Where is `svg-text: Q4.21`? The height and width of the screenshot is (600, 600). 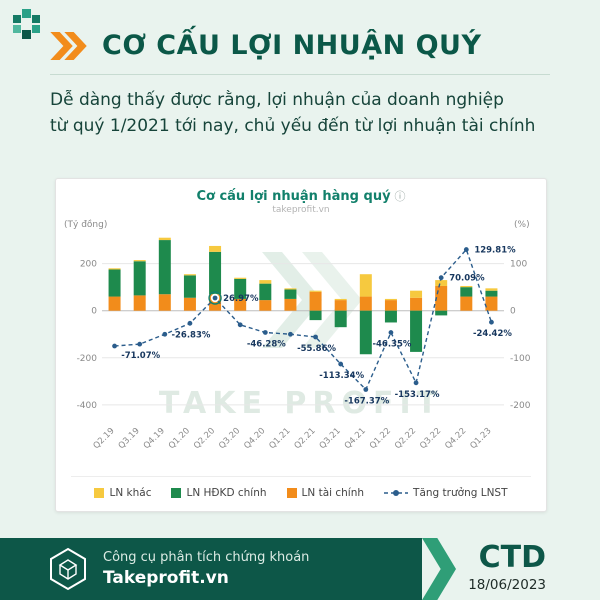
svg-text: Q4.21 is located at coordinates (355, 438).